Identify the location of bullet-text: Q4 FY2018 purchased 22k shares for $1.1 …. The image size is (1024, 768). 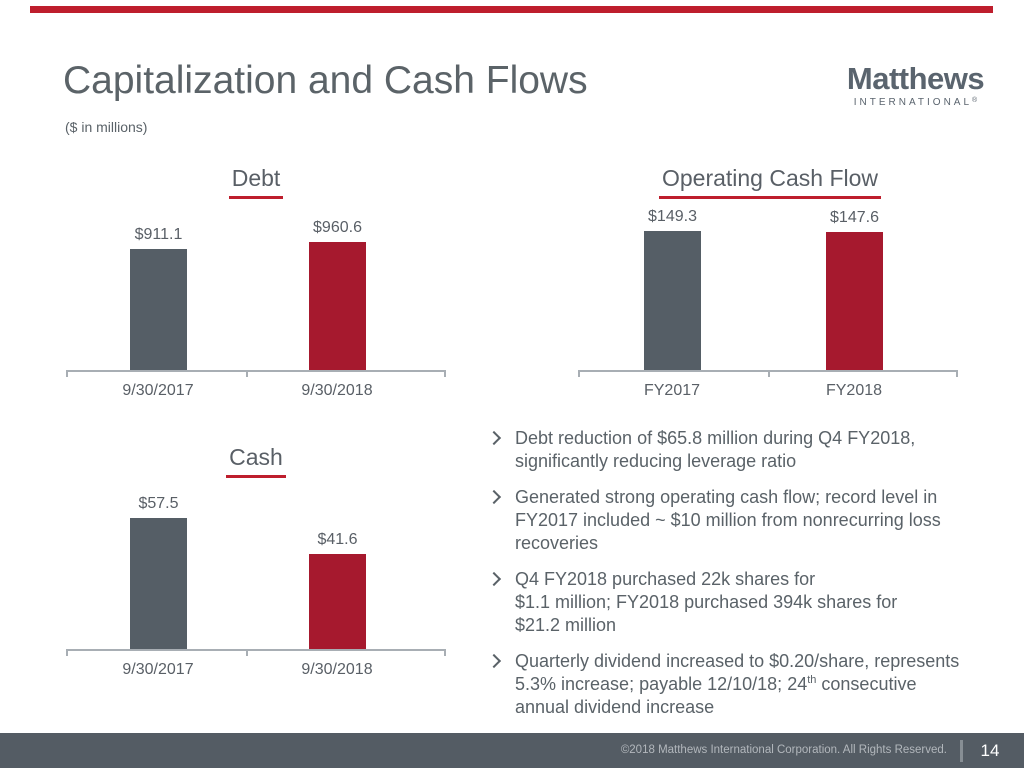
(706, 602).